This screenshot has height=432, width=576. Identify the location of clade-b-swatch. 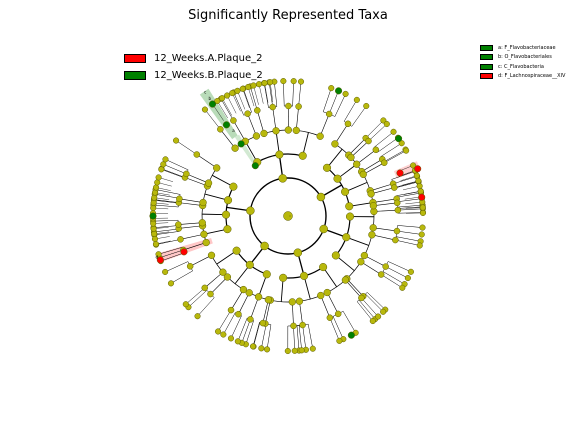
(486, 57).